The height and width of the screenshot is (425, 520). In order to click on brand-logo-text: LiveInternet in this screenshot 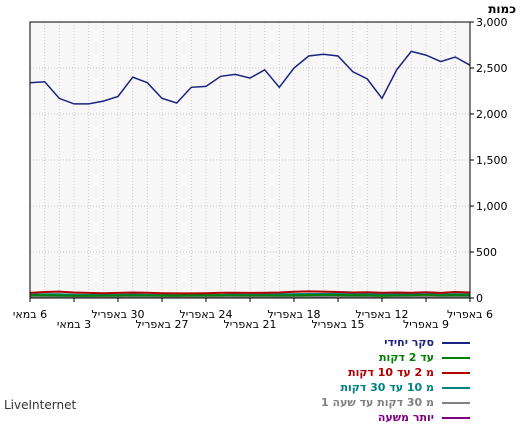, I will do `click(40, 405)`.